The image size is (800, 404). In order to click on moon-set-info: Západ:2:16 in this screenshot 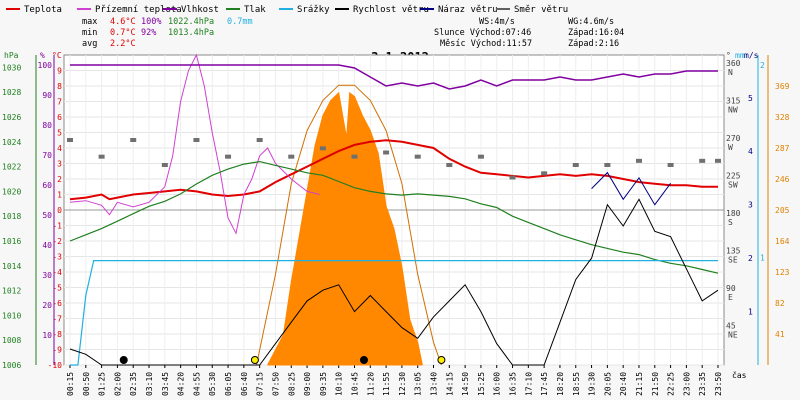, I will do `click(593, 44)`.